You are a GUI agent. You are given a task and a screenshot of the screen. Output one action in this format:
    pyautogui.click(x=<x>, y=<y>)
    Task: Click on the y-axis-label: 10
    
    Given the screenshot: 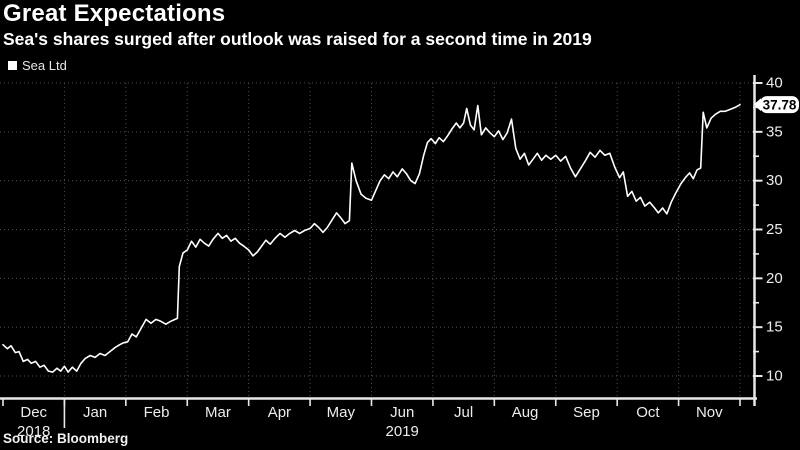 What is the action you would take?
    pyautogui.click(x=774, y=376)
    